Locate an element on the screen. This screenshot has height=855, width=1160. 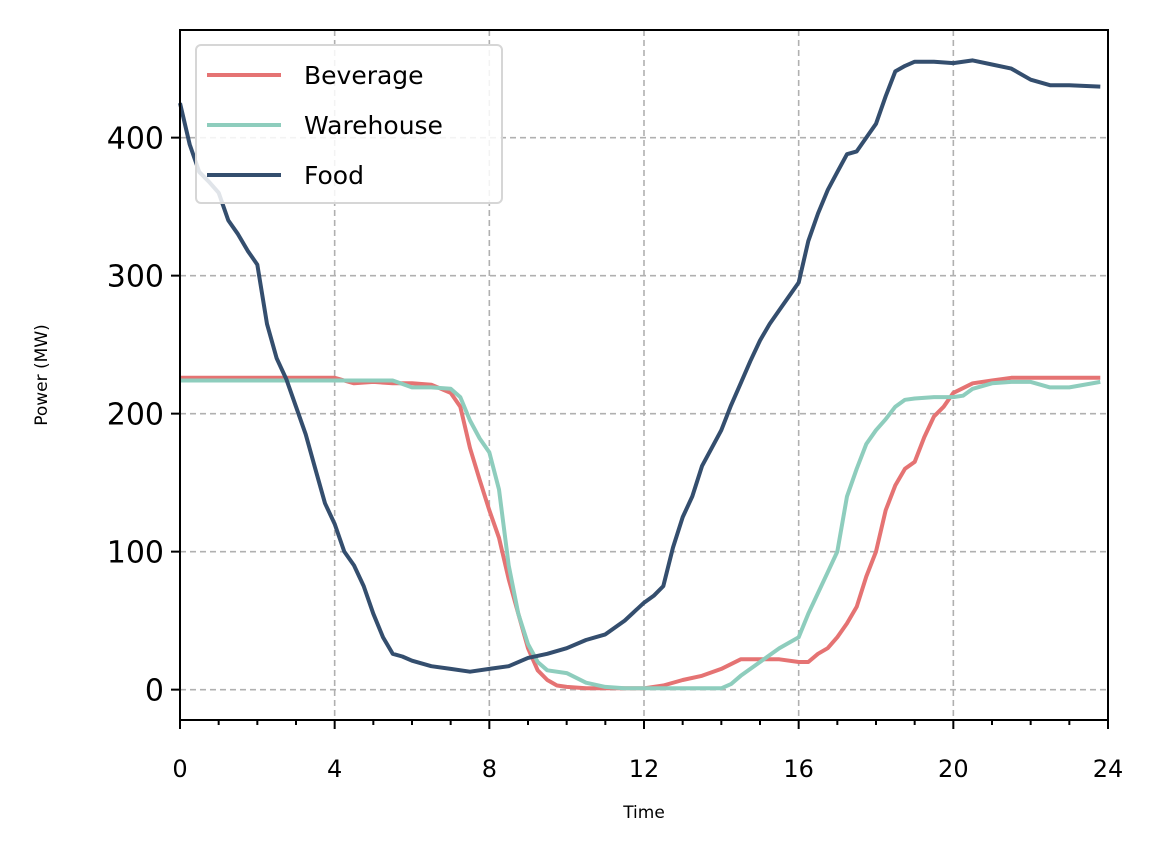
legend-label-food: Food is located at coordinates (334, 175).